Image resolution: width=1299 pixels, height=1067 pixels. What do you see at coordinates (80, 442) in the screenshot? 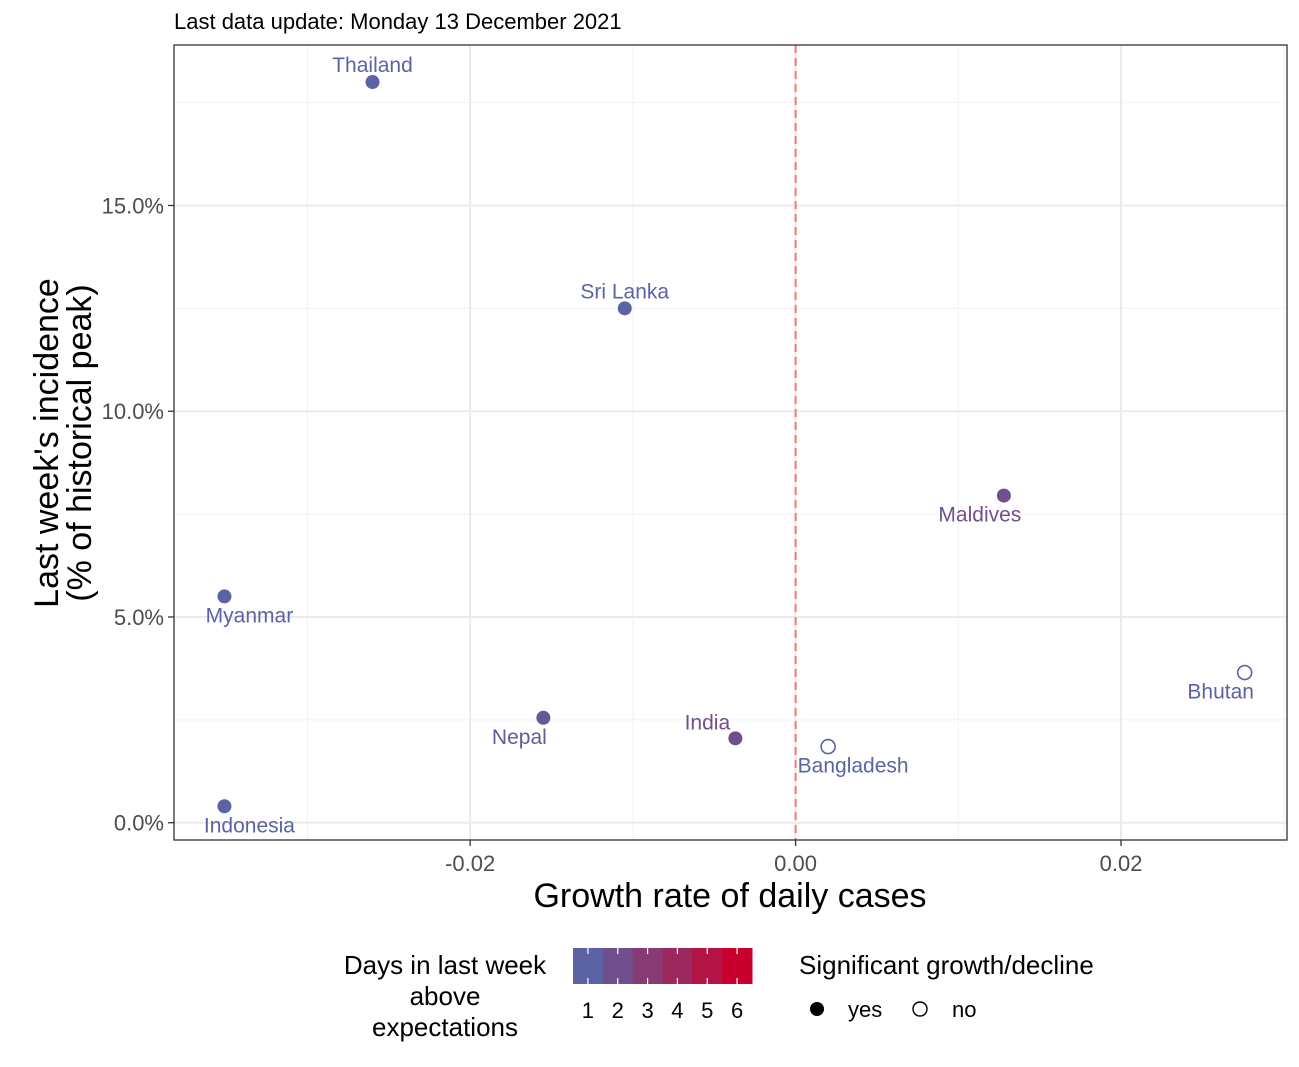
I see `y-axis-title-line-2: (% of historical peak)` at bounding box center [80, 442].